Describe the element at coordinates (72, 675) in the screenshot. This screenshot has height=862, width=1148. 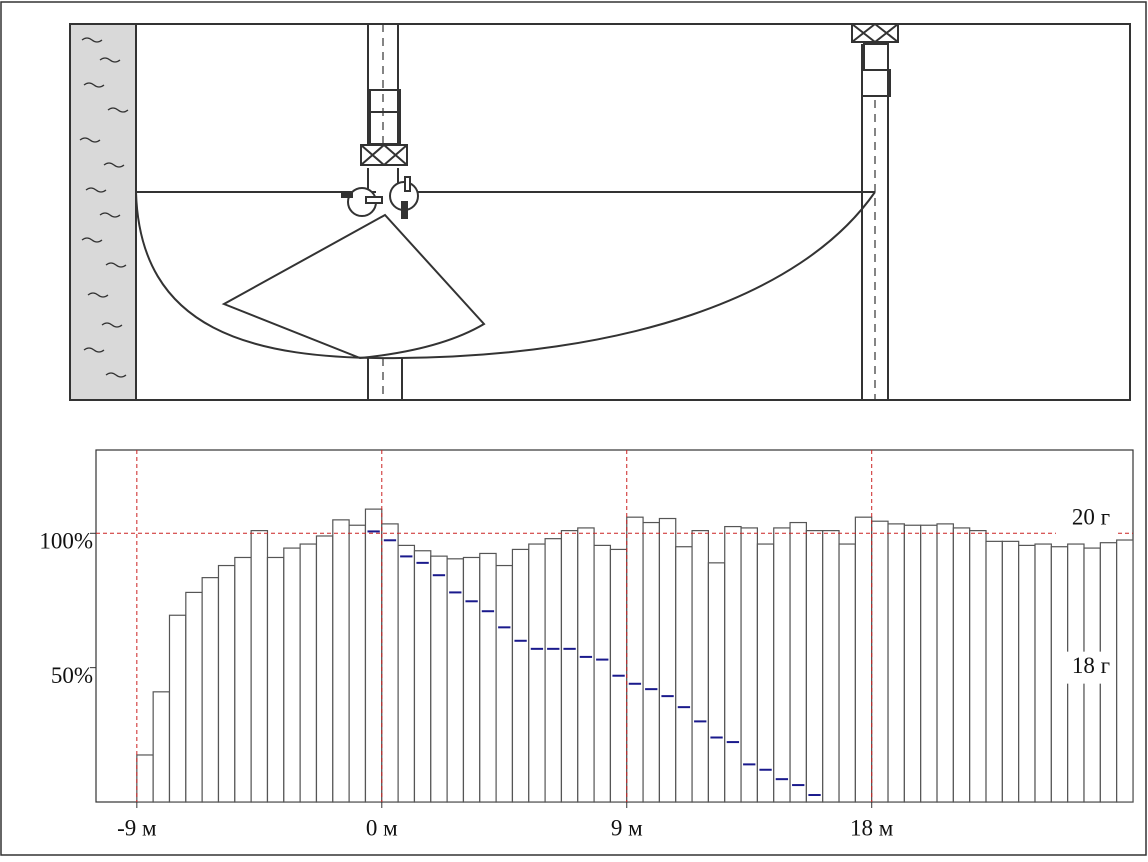
I see `y-tick-label: 50%` at that location.